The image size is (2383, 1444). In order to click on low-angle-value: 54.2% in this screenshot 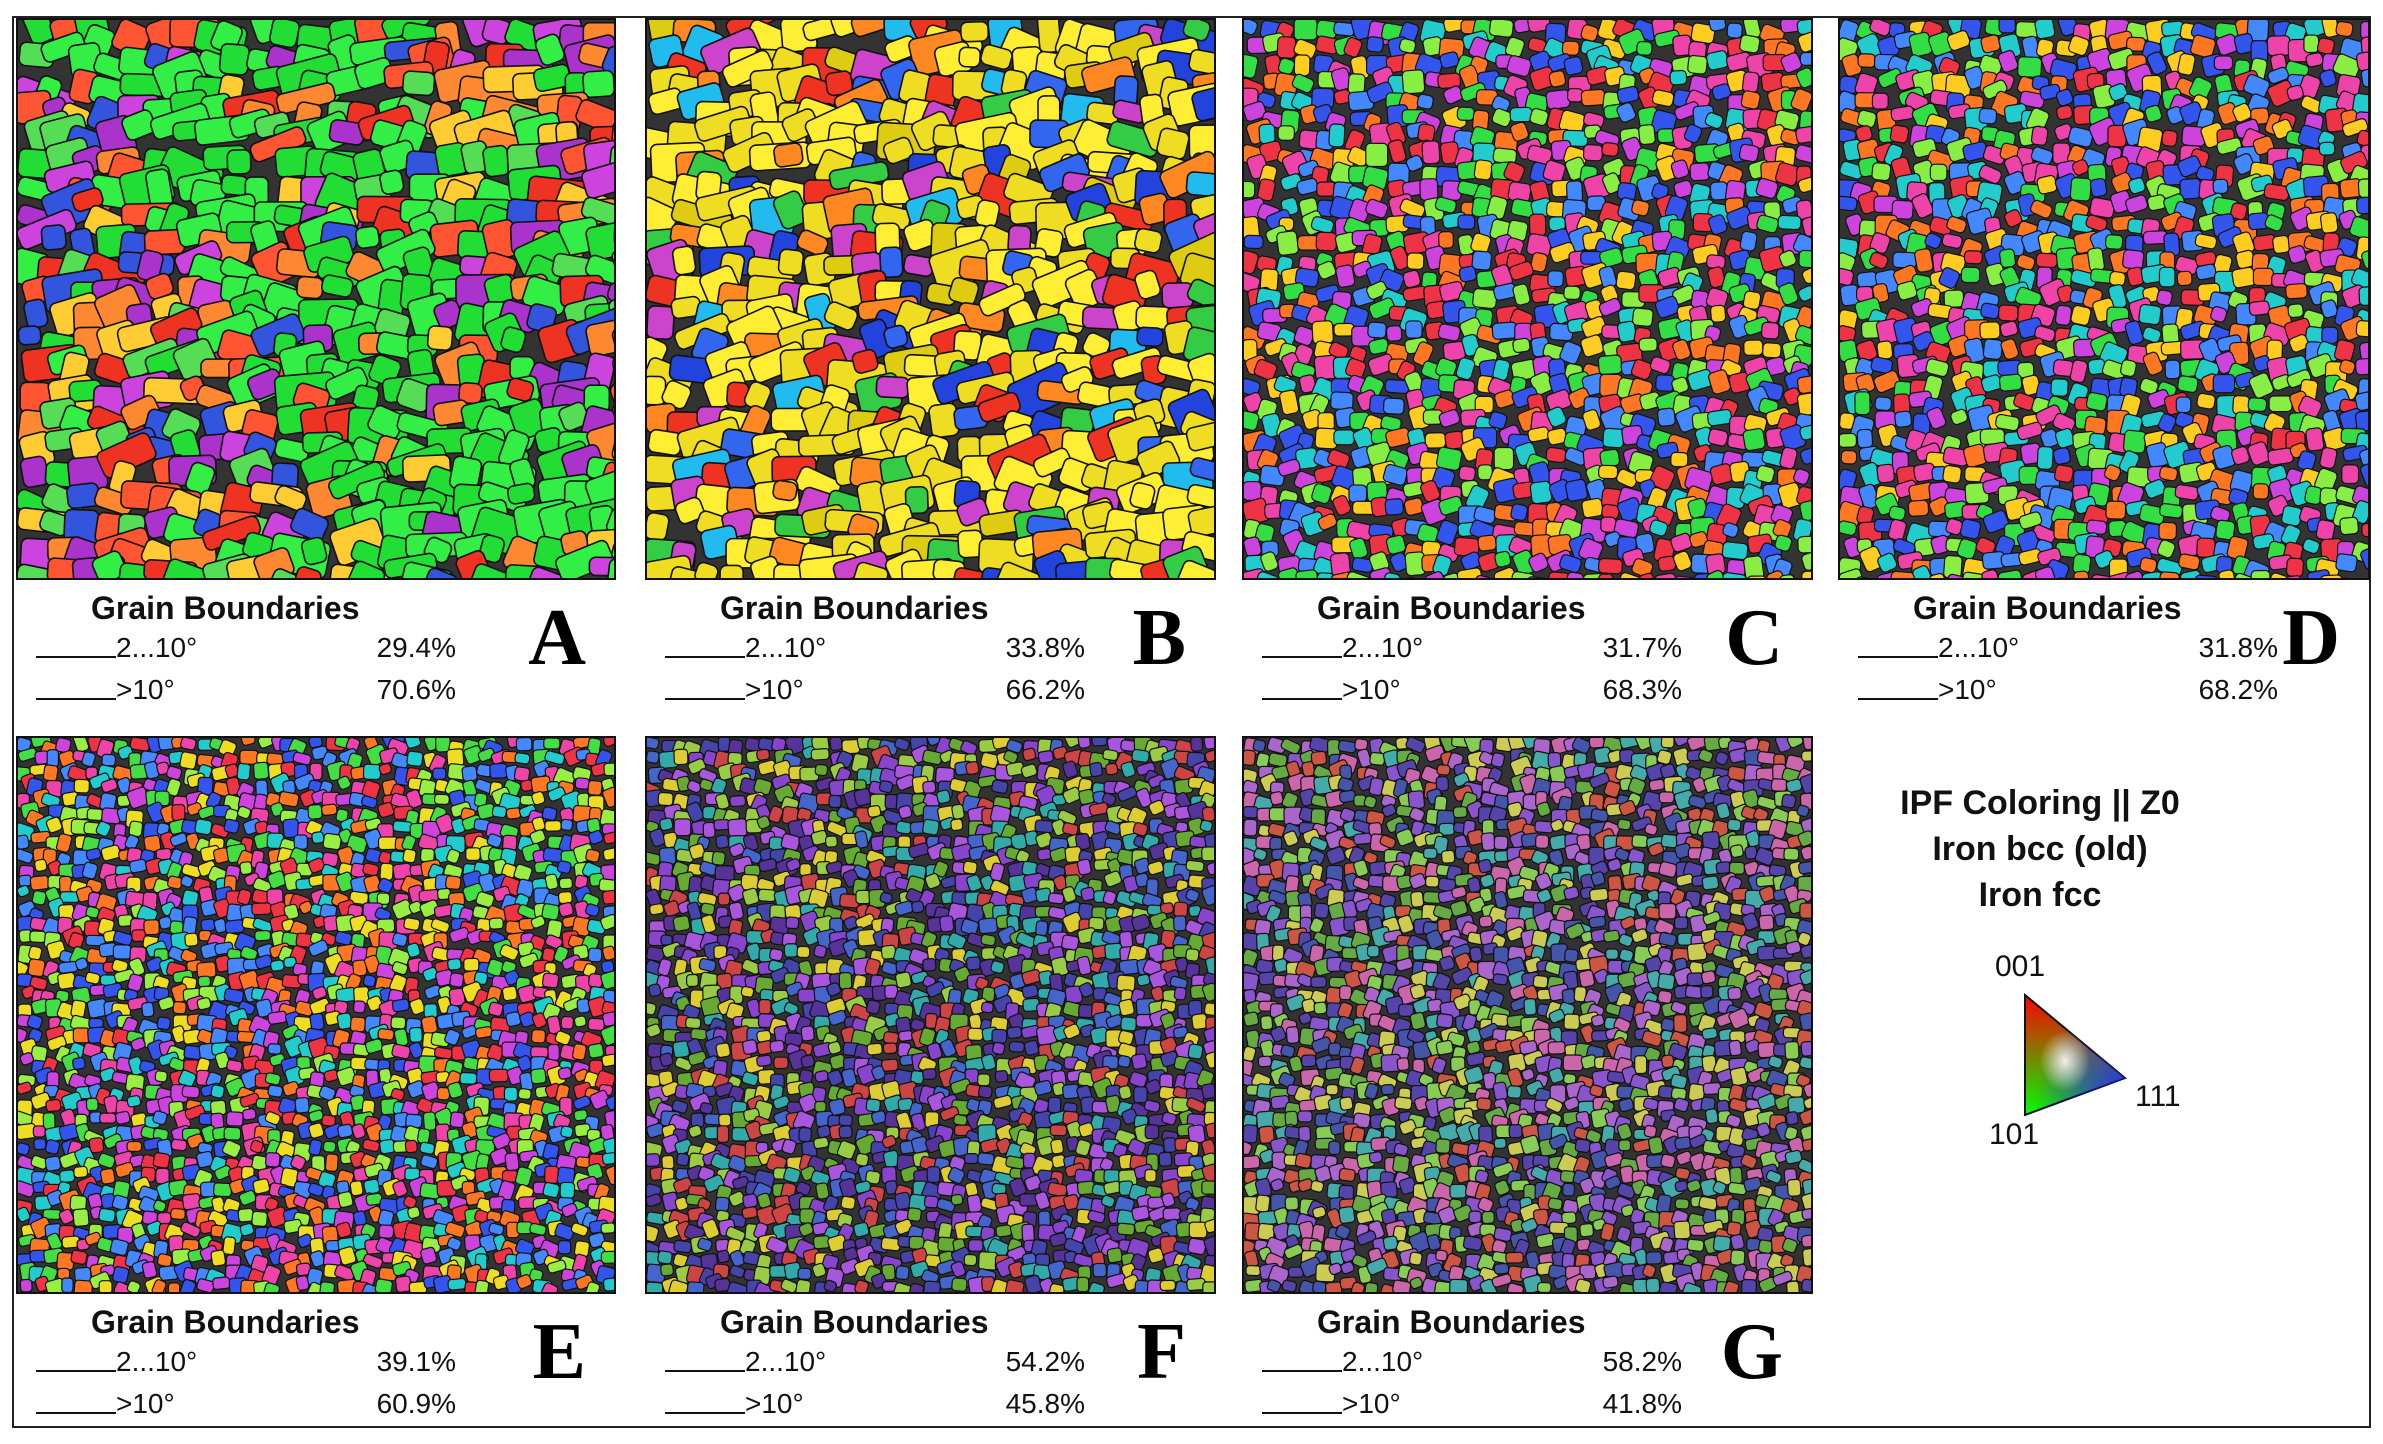, I will do `click(1045, 1361)`.